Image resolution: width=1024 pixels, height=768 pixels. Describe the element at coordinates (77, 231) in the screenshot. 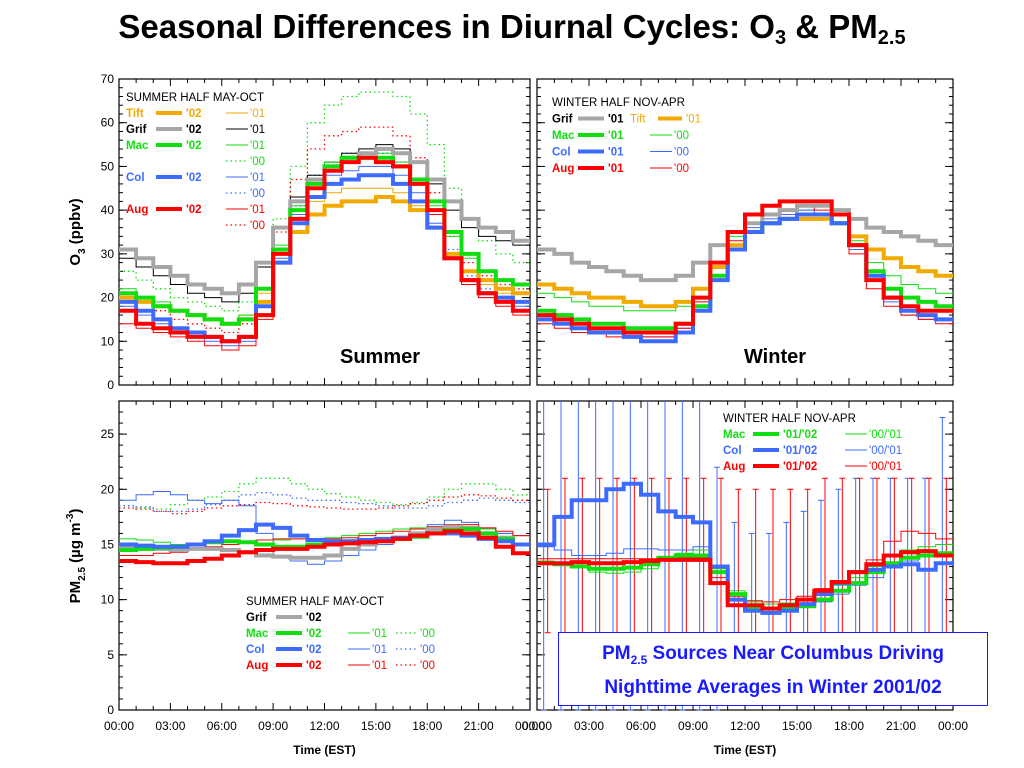

I see `o3-y-axis-label: O3 (ppbv)` at that location.